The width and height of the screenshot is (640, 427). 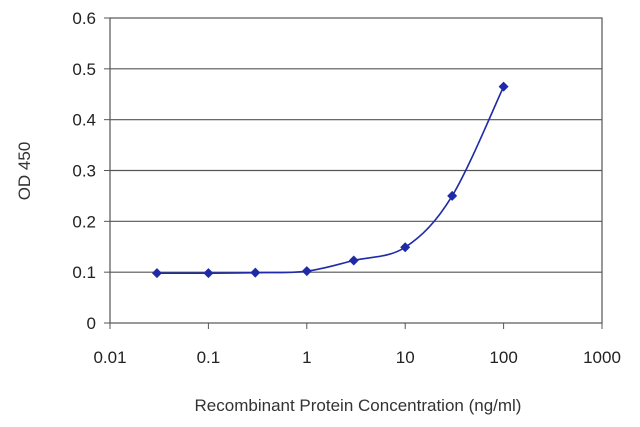 What do you see at coordinates (209, 357) in the screenshot?
I see `x-tick-label: 0.1` at bounding box center [209, 357].